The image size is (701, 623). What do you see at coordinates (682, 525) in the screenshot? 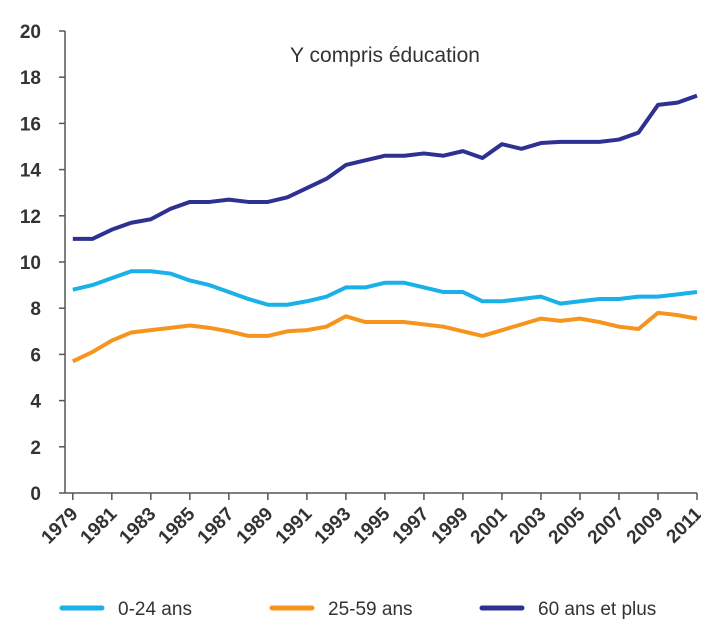
I see `x-tick-label: 2011` at bounding box center [682, 525].